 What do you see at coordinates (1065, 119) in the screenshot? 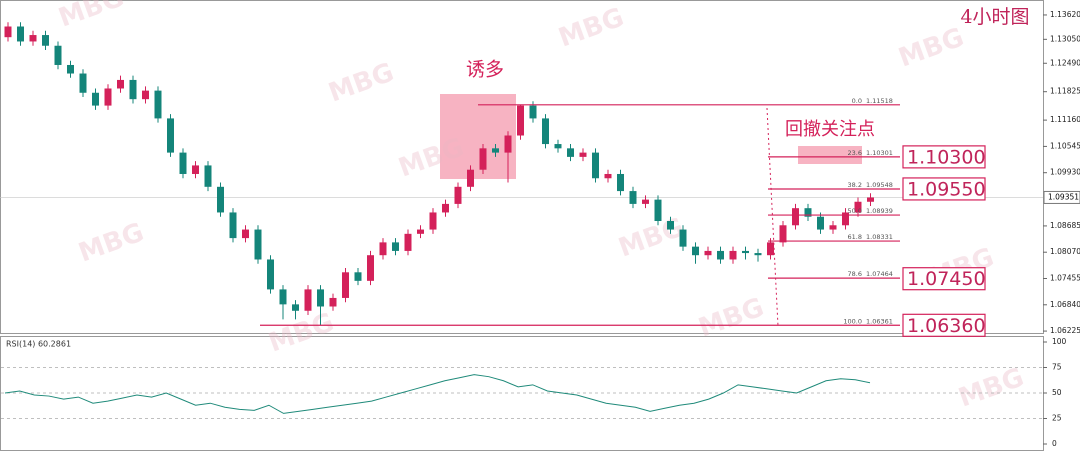
I see `y-tick-label: 1.11160` at bounding box center [1065, 119].